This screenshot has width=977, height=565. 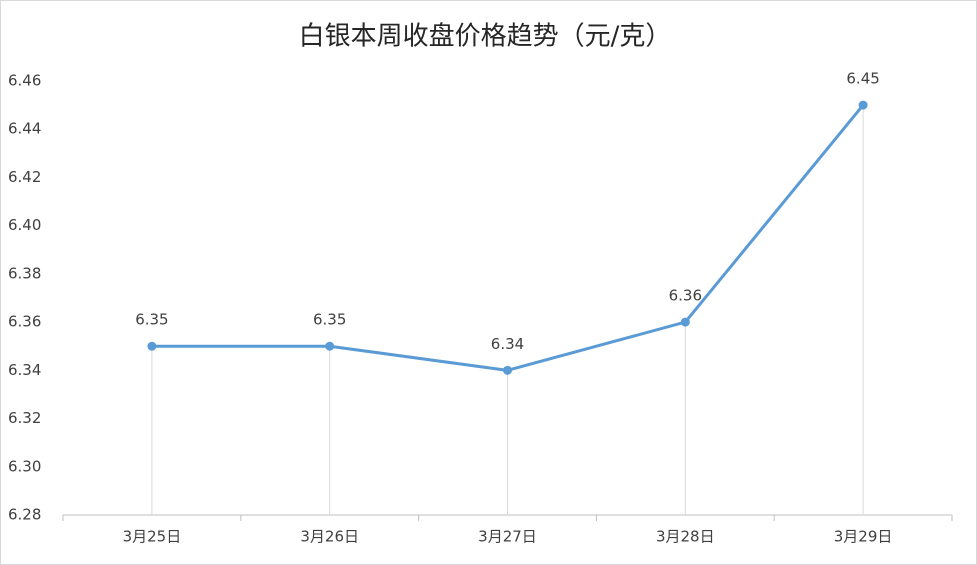 What do you see at coordinates (152, 537) in the screenshot?
I see `x-tick-label: 3月25日` at bounding box center [152, 537].